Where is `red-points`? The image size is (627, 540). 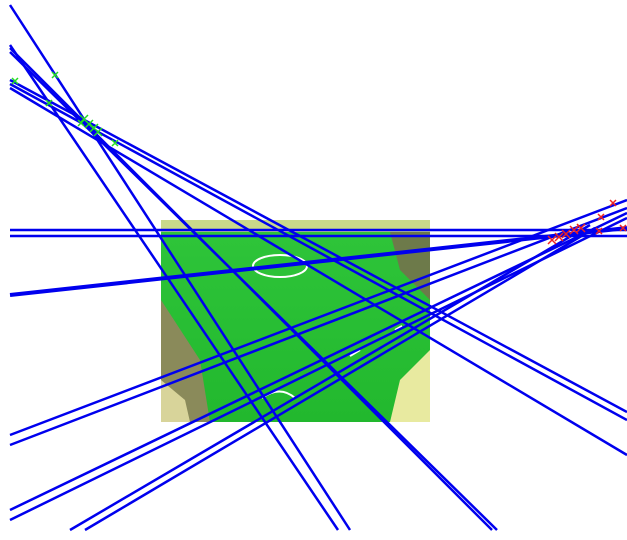 red-points is located at coordinates (587, 222).